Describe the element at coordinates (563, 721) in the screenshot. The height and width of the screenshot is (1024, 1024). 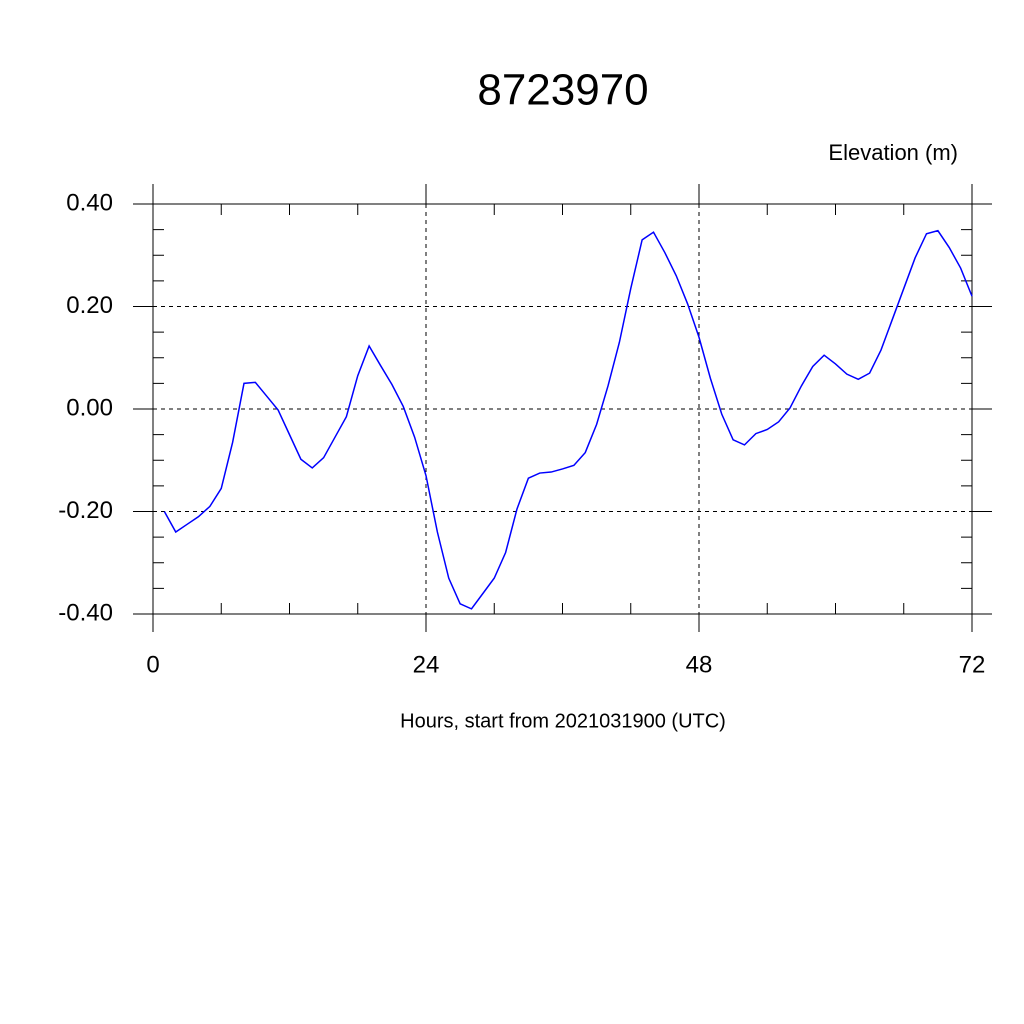
I see `x-axis-label: Hours, start from 2021031900 (UTC)` at that location.